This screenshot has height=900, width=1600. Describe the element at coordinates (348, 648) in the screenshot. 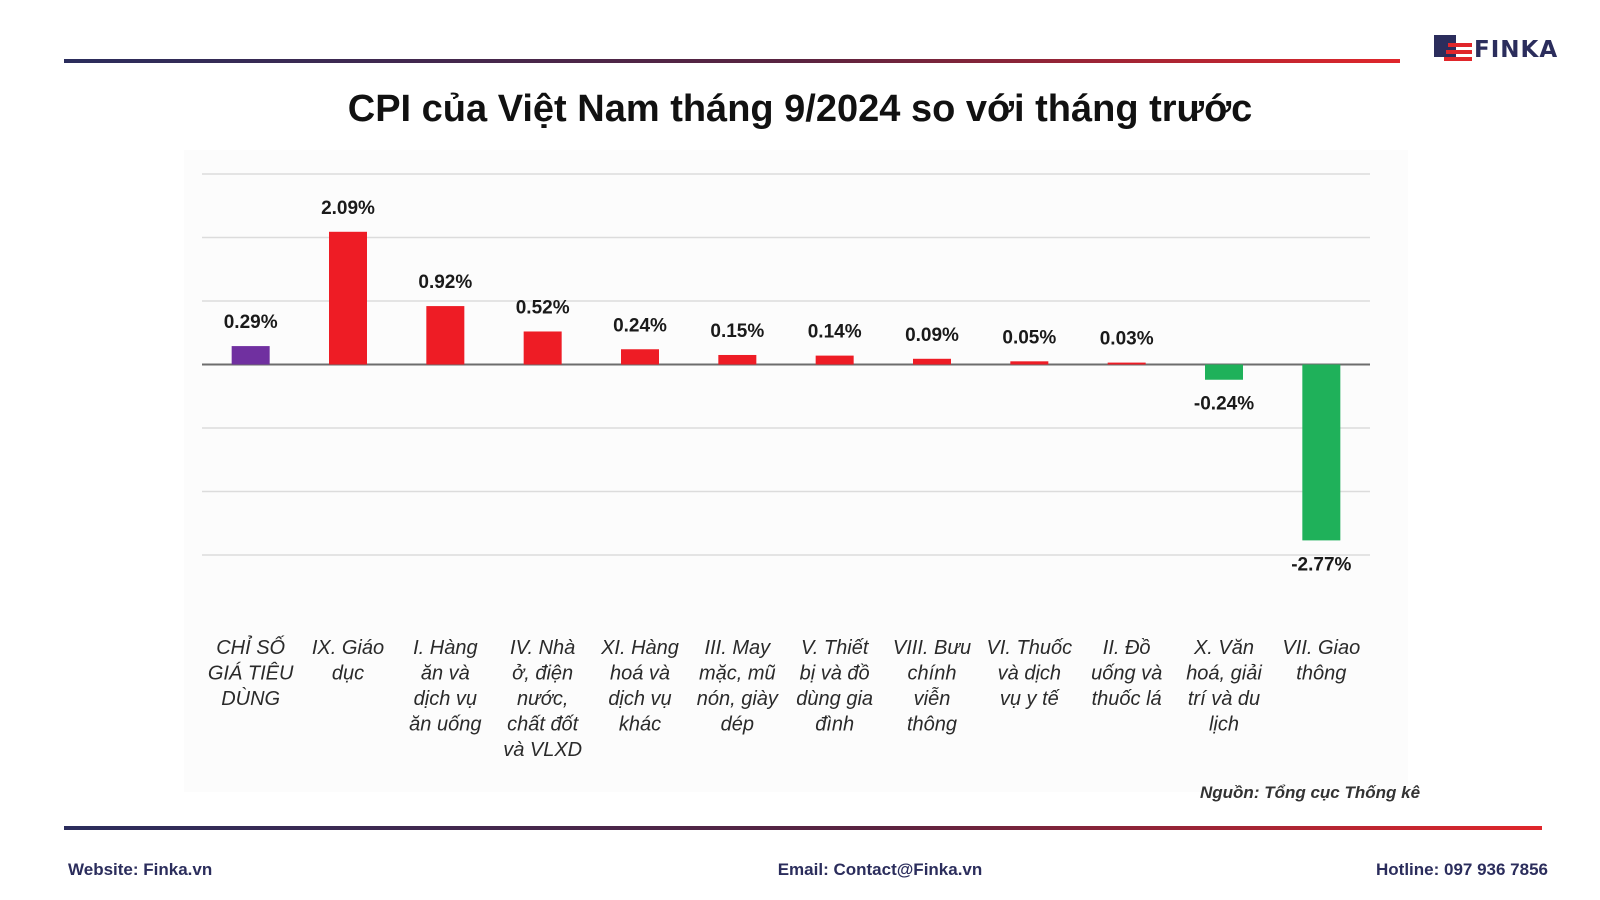

I see `category-label: IX. Giáo` at that location.